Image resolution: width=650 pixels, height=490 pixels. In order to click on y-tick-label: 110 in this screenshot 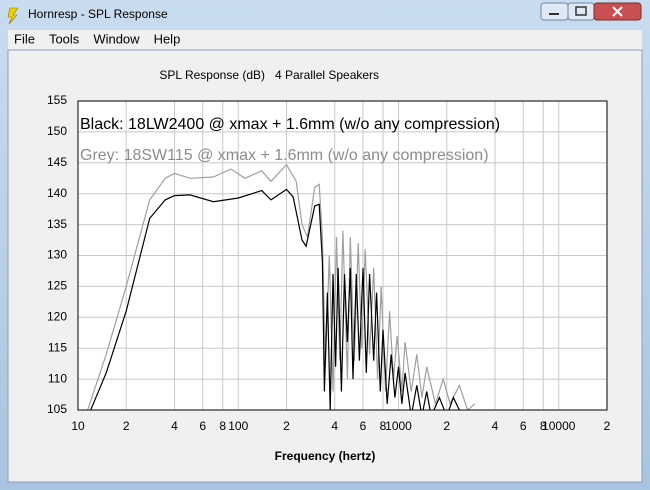, I will do `click(57, 378)`.